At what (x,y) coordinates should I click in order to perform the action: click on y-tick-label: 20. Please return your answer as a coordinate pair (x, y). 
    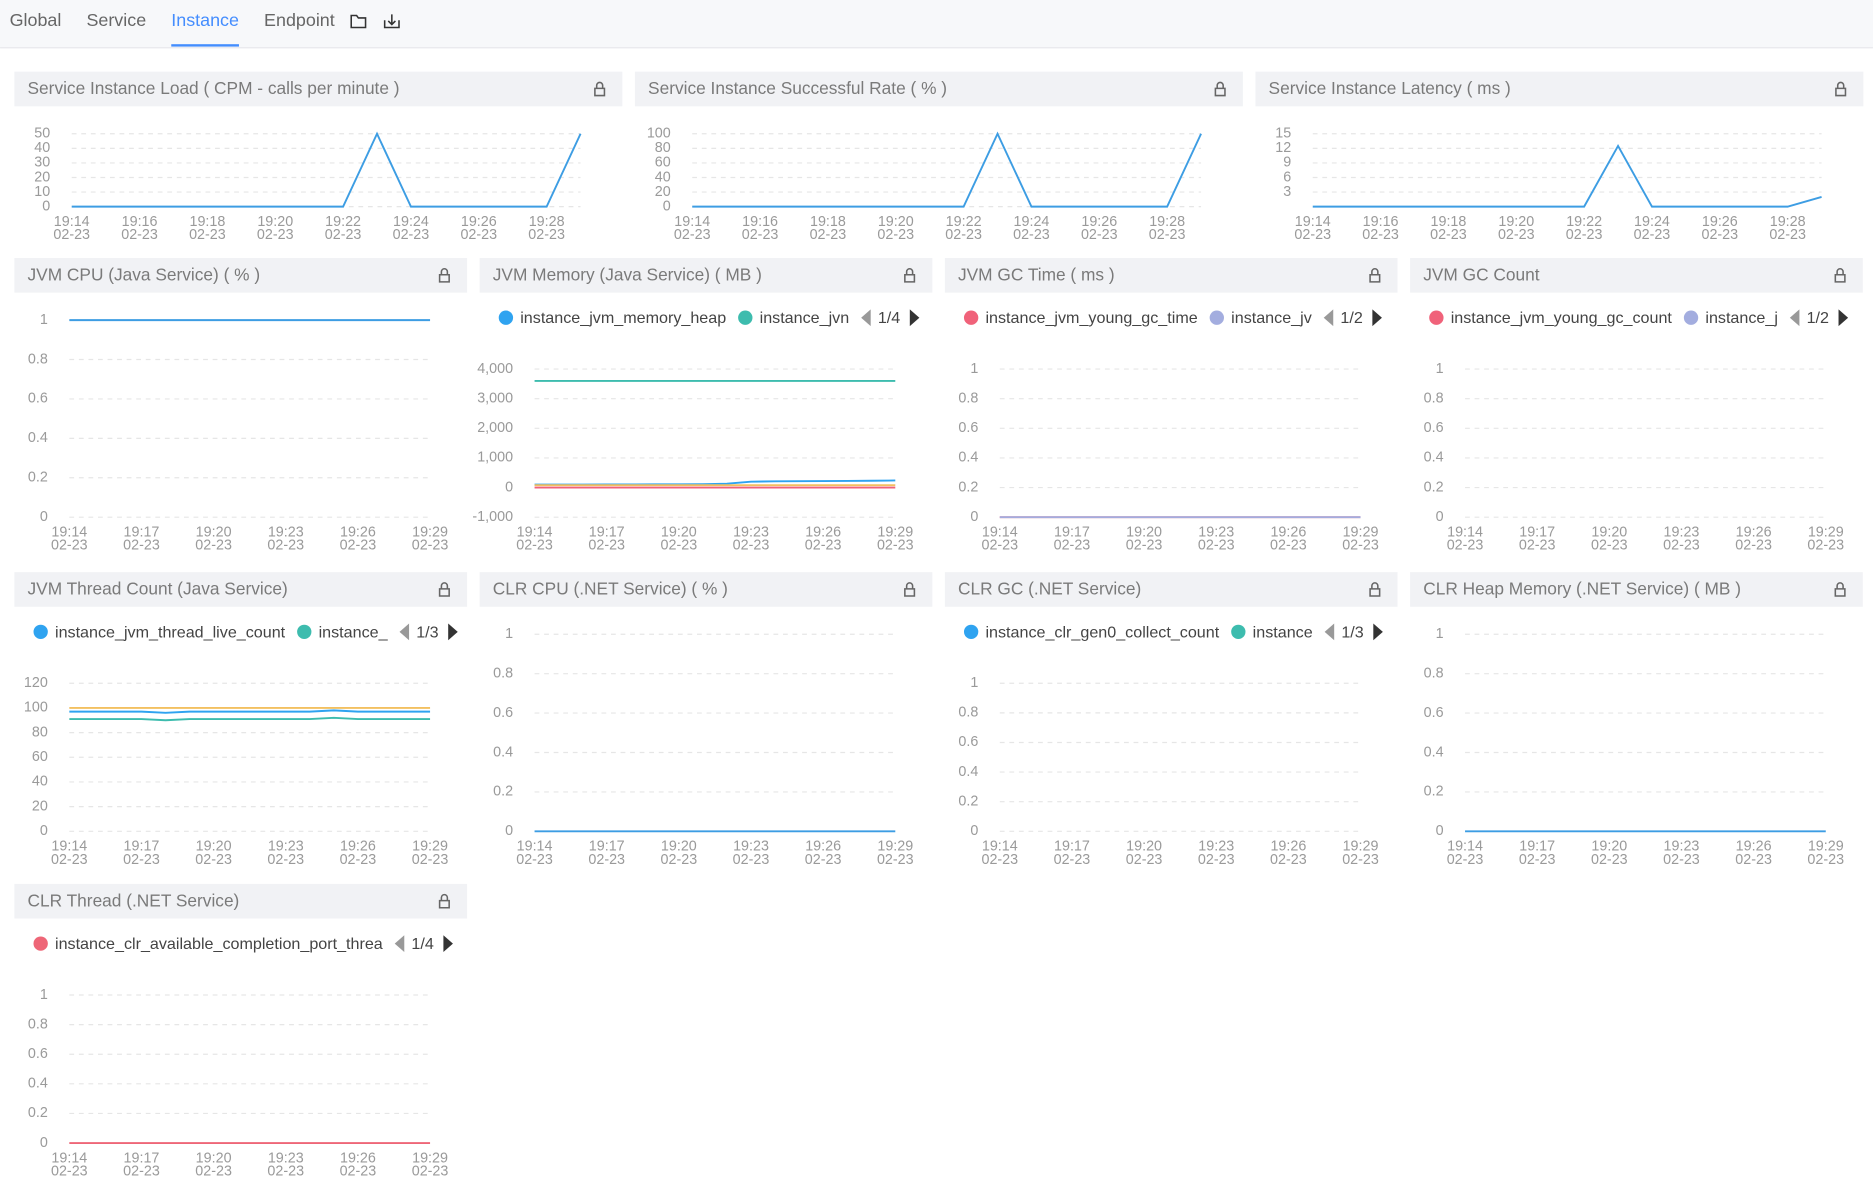
    Looking at the image, I should click on (40, 806).